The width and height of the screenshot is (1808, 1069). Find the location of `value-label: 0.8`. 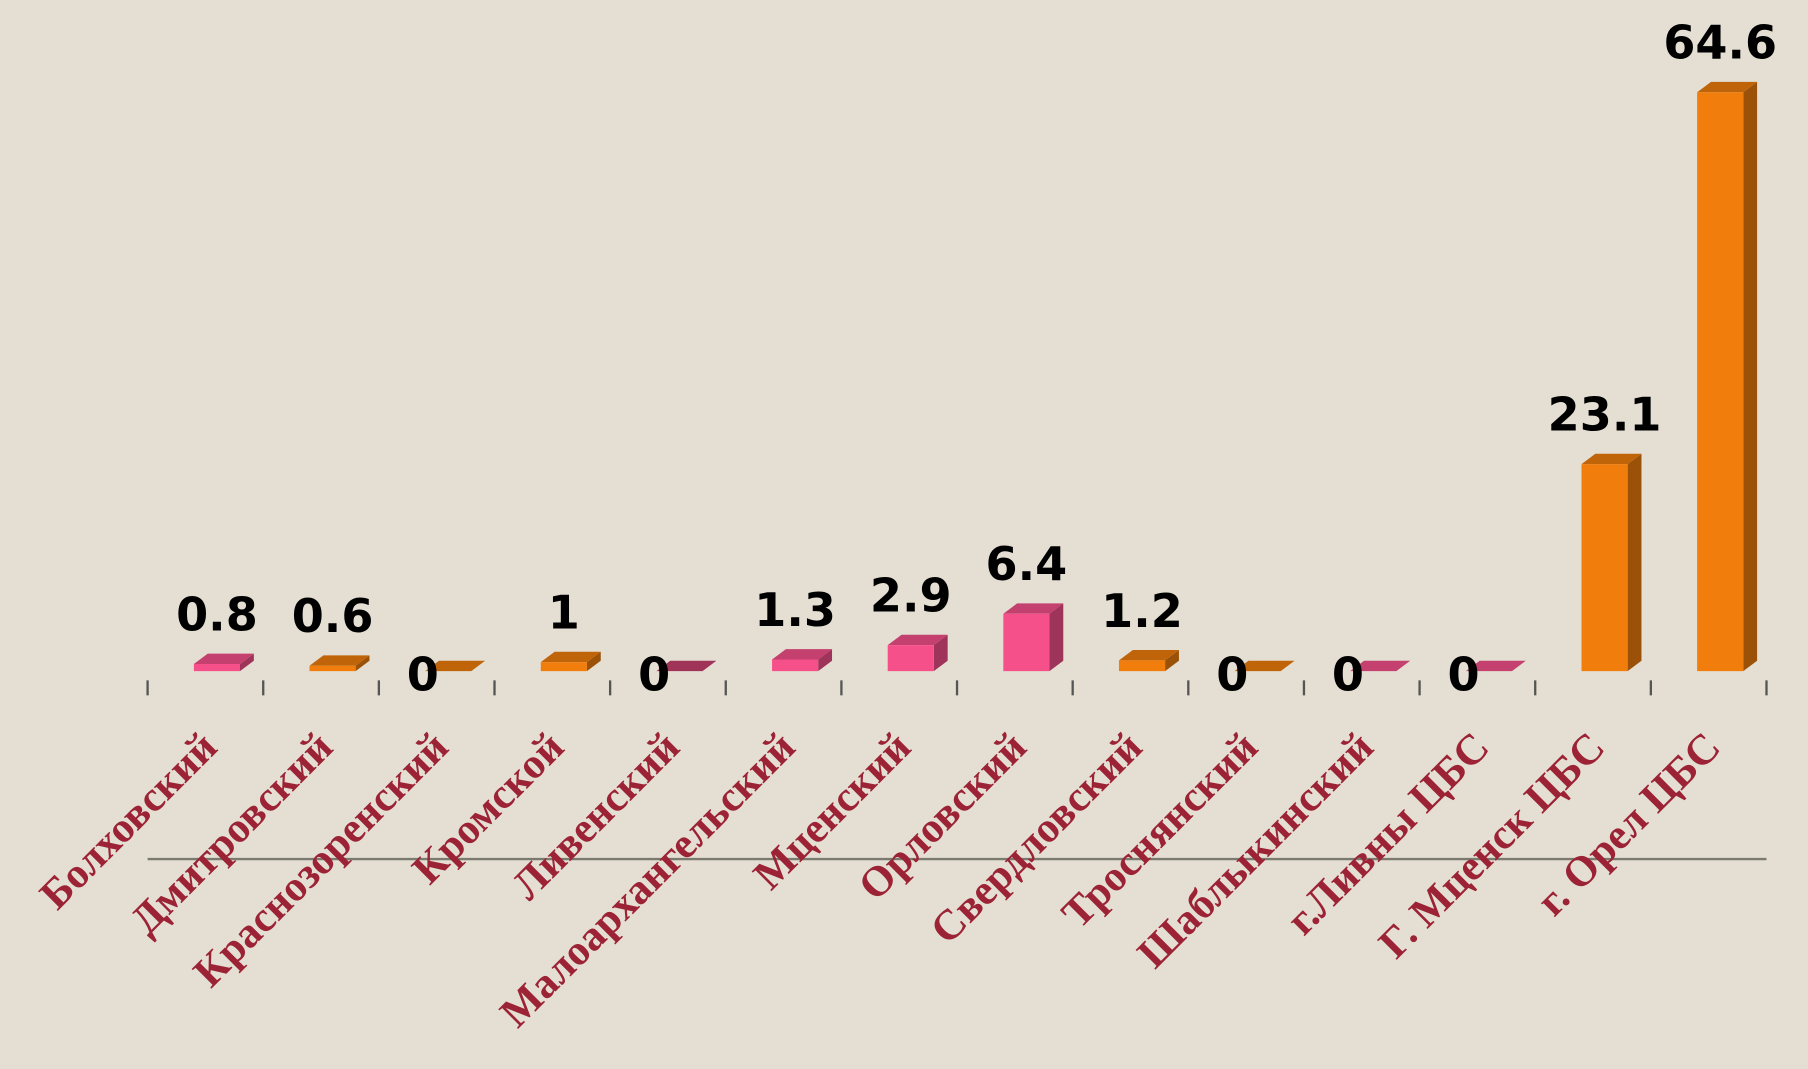

value-label: 0.8 is located at coordinates (217, 614).